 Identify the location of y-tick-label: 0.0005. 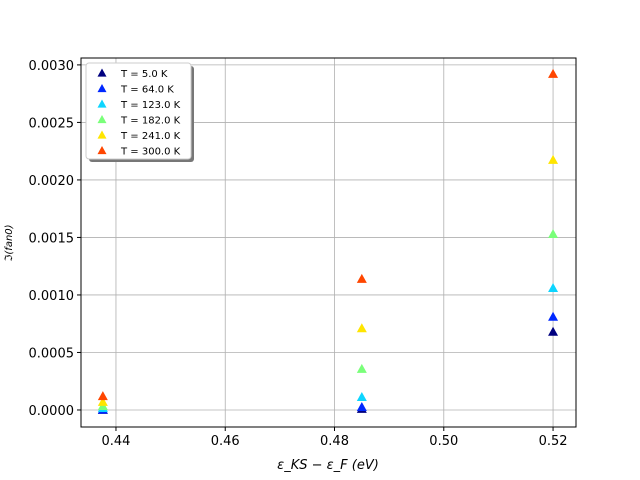
(52, 353).